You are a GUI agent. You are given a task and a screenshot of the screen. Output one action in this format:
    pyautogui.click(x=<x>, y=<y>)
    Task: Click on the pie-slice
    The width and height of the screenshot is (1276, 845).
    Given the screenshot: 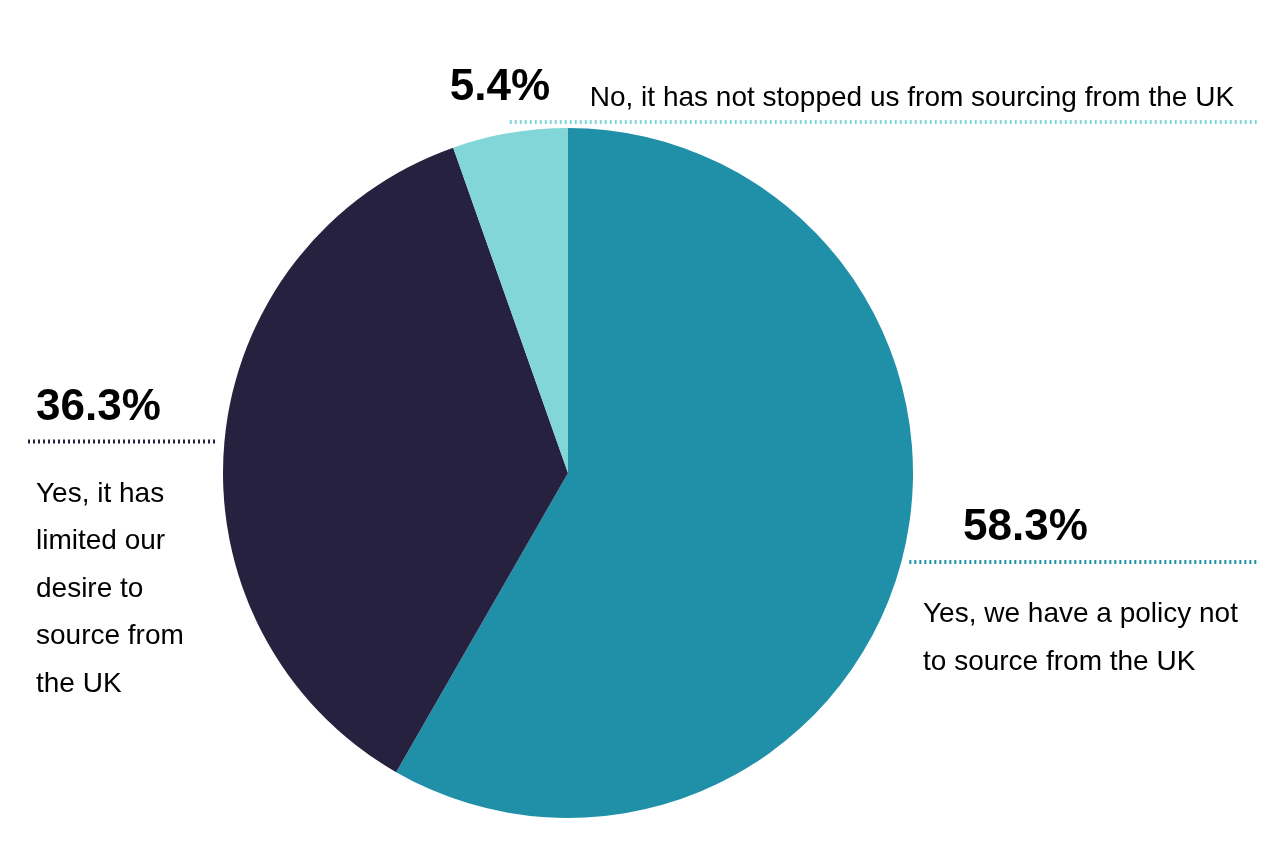 What is the action you would take?
    pyautogui.click(x=510, y=300)
    